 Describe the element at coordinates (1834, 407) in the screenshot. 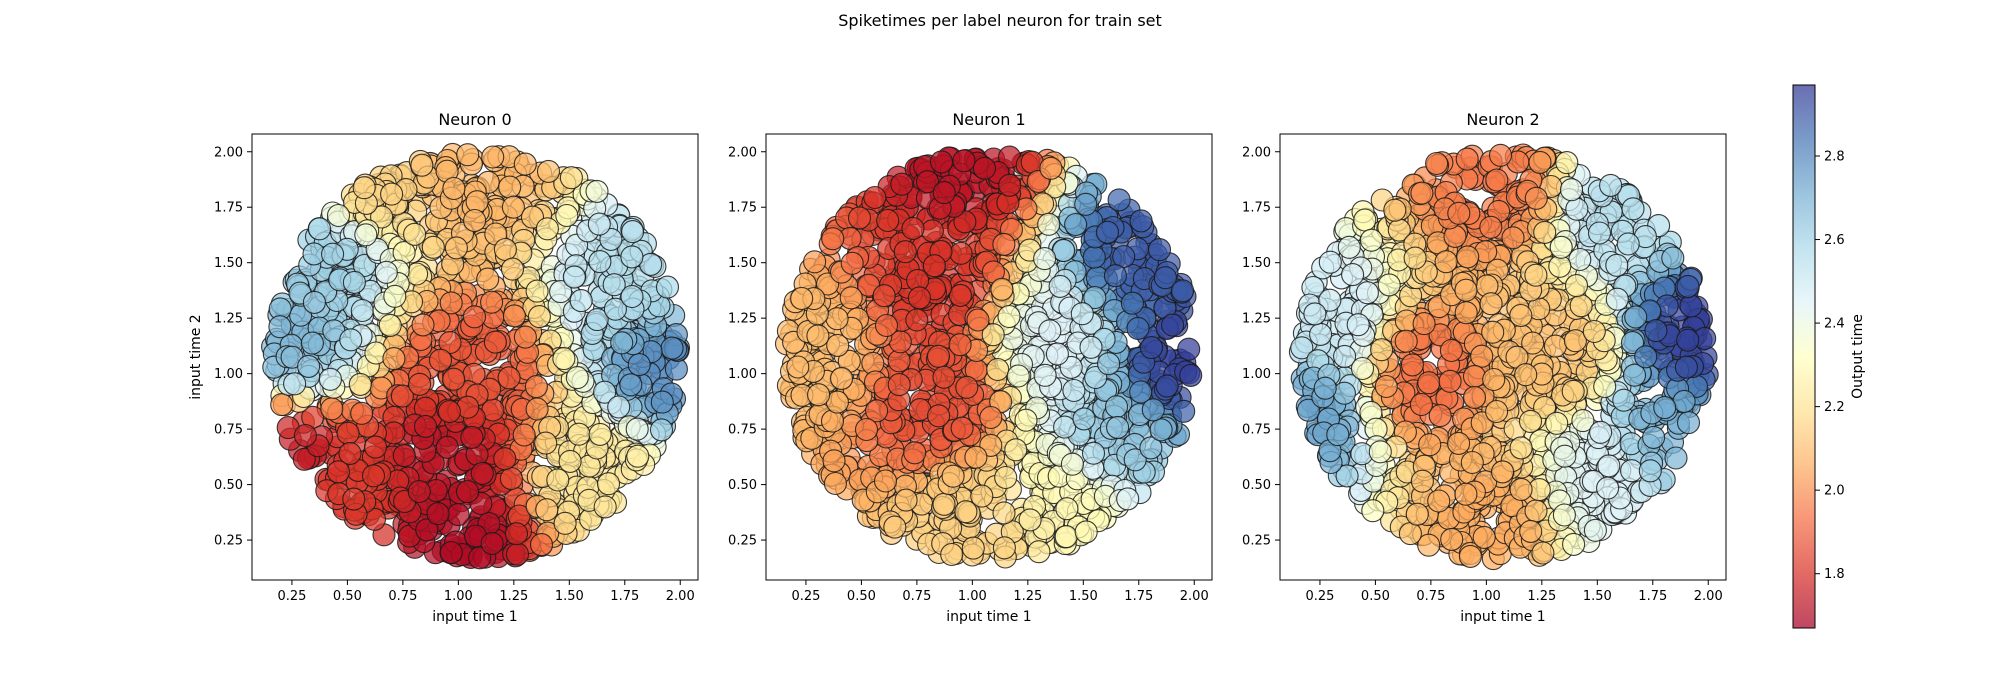

I see `colorbar-tick-label: 2.2` at that location.